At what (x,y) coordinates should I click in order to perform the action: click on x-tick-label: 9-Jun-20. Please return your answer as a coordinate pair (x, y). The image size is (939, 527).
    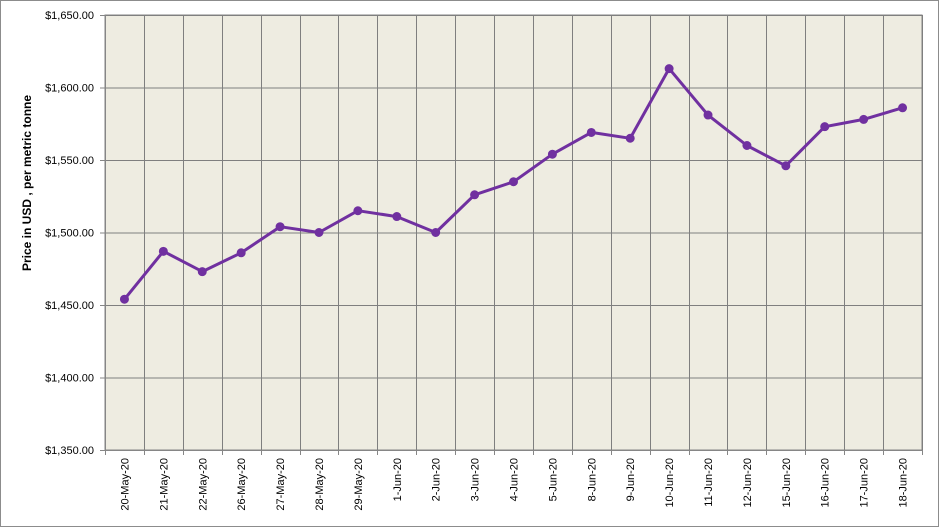
    Looking at the image, I should click on (631, 479).